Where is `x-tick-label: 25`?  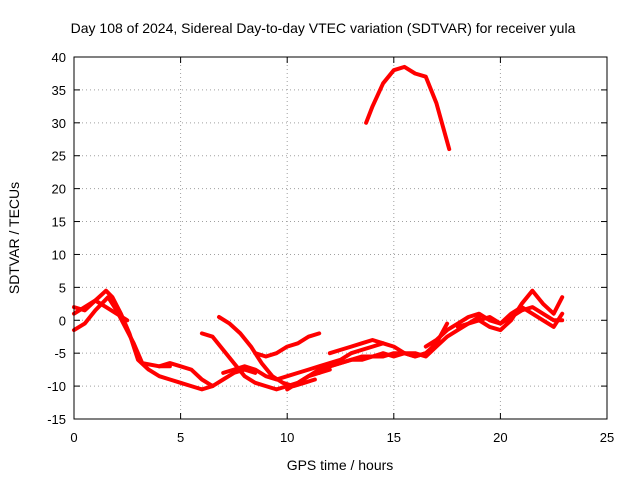
x-tick-label: 25 is located at coordinates (607, 437).